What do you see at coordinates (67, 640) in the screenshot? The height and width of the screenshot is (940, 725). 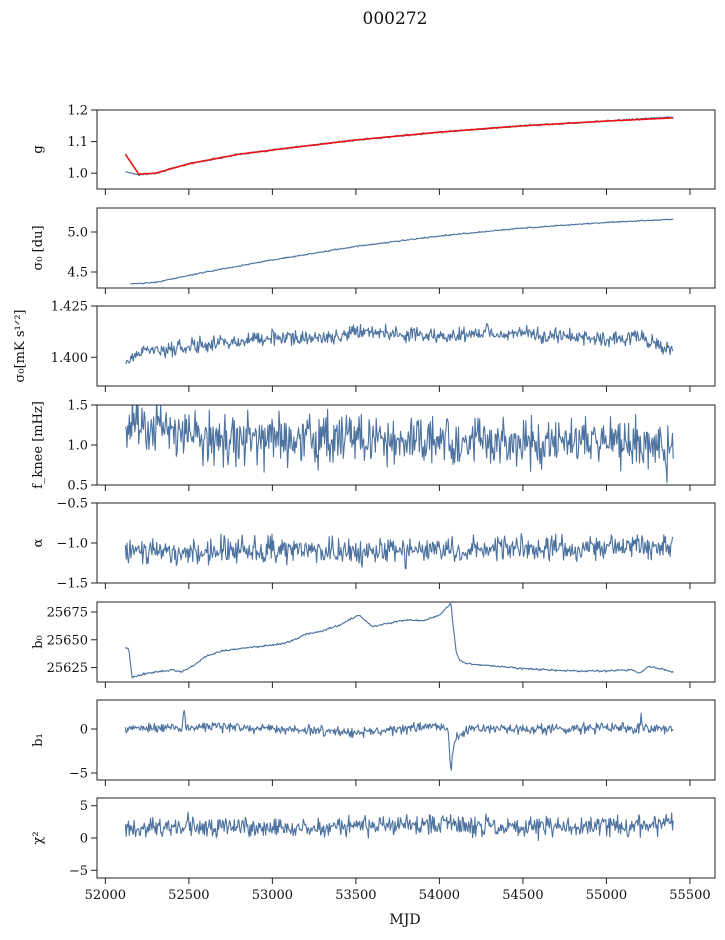 I see `y-tick-label: 25650` at bounding box center [67, 640].